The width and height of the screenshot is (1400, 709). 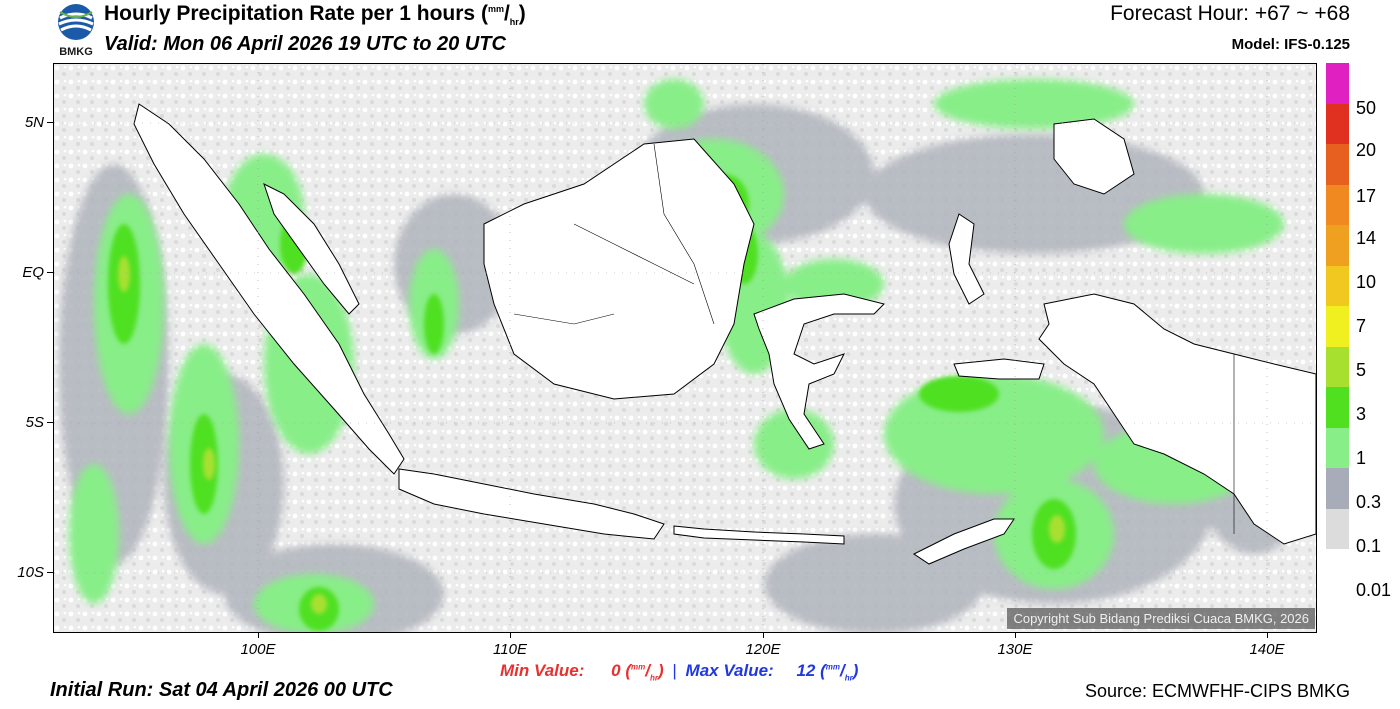 What do you see at coordinates (1361, 370) in the screenshot?
I see `colorbar-label: 5` at bounding box center [1361, 370].